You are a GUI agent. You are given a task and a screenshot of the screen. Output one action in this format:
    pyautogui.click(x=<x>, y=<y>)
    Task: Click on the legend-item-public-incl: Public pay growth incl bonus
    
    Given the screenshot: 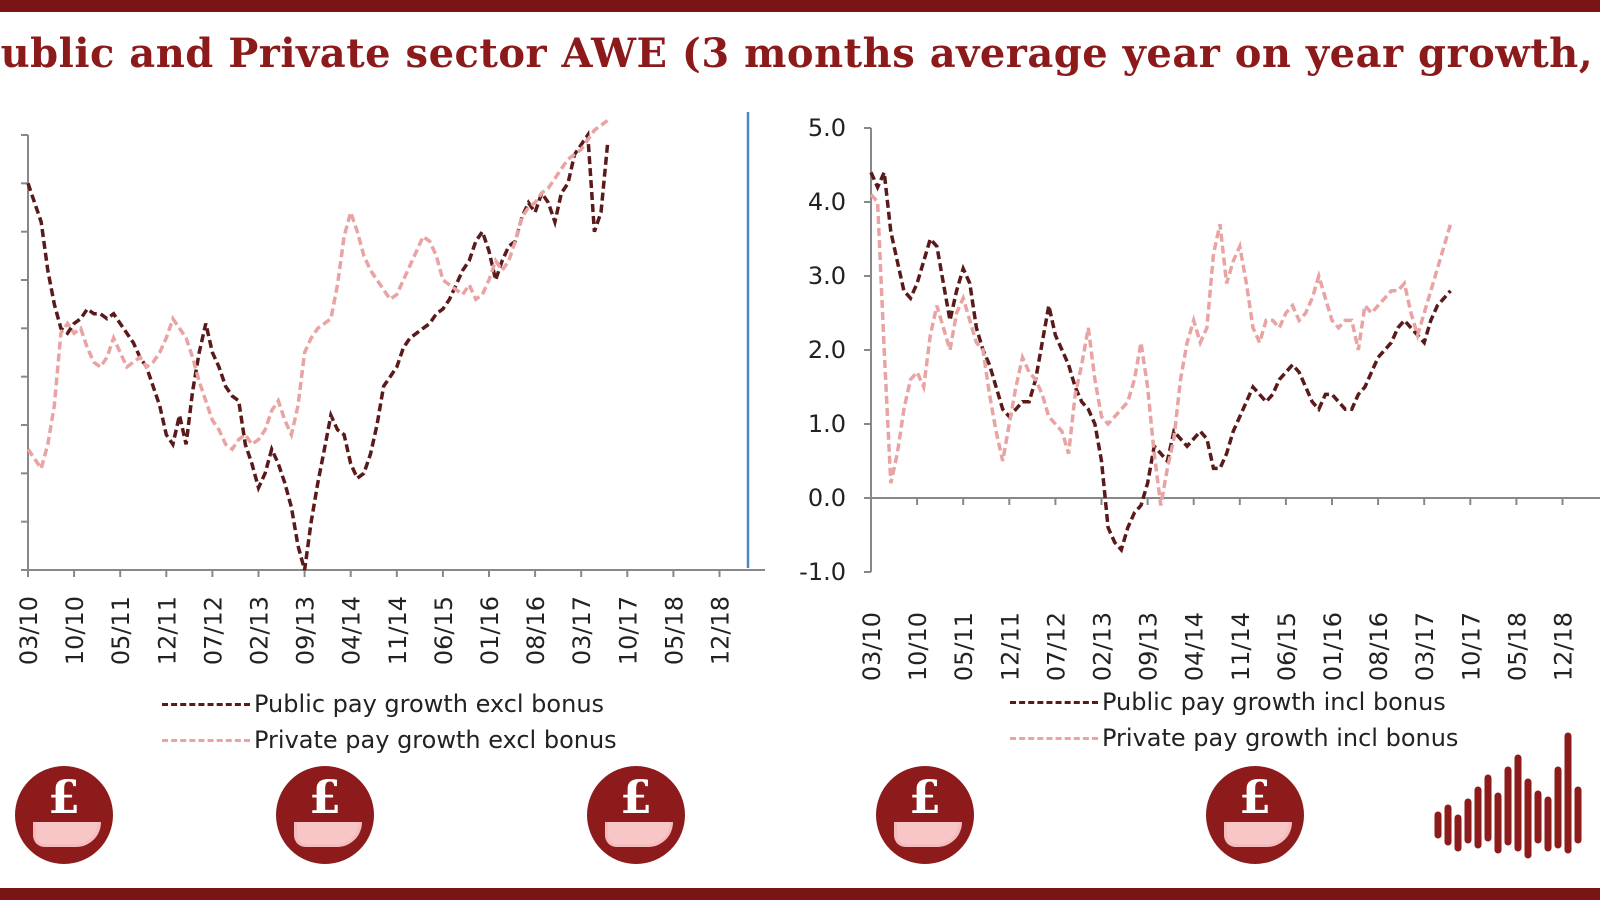 What is the action you would take?
    pyautogui.click(x=1234, y=702)
    